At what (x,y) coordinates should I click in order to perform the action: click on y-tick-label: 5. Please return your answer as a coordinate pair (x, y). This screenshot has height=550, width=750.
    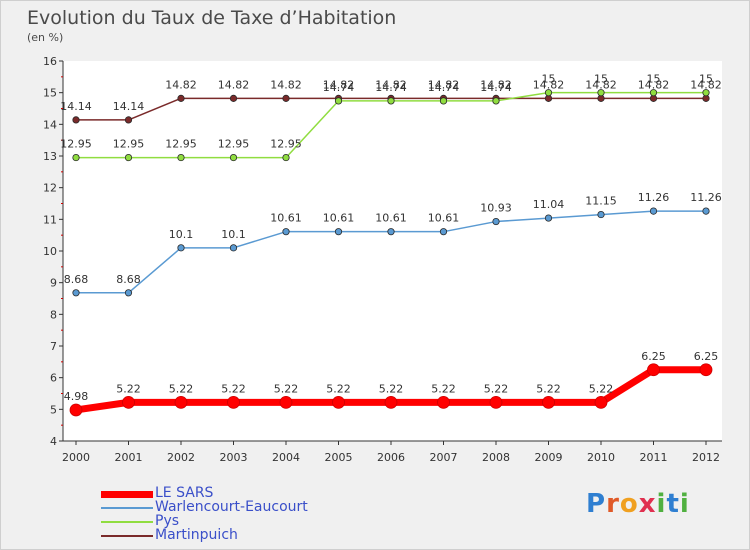
    Looking at the image, I should click on (53, 409).